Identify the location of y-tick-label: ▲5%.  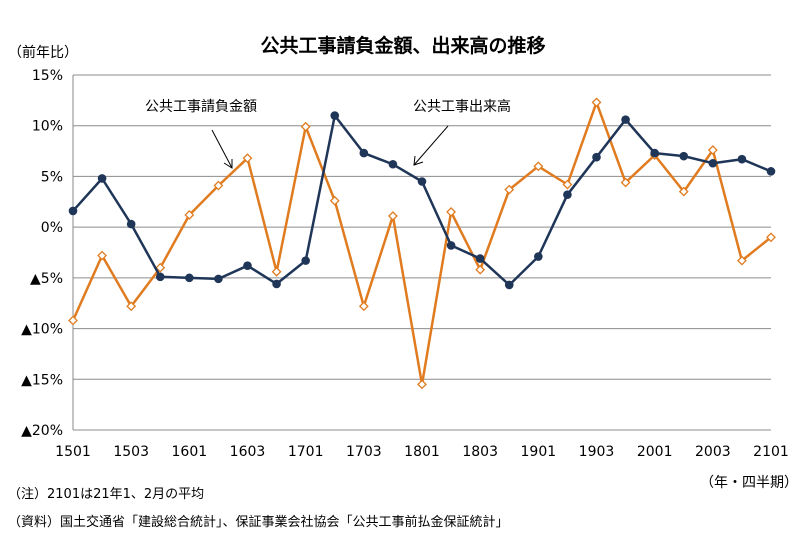
(46, 279).